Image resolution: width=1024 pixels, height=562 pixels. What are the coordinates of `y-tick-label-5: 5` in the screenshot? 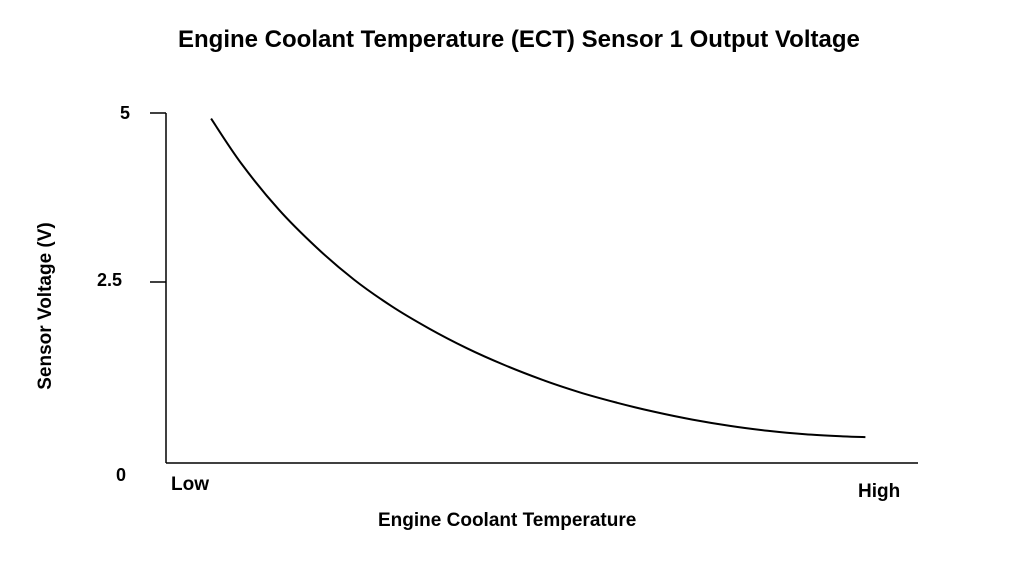 It's located at (124, 113).